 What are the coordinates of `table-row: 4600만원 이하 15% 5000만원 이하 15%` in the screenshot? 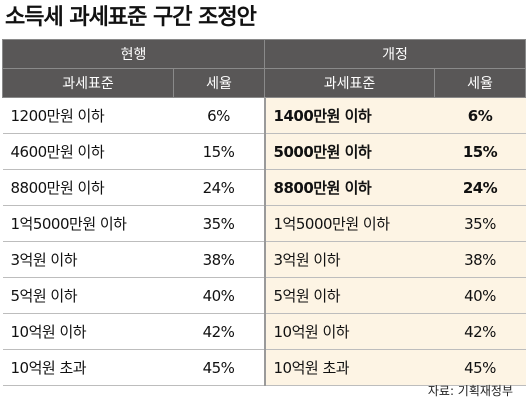 It's located at (264, 151).